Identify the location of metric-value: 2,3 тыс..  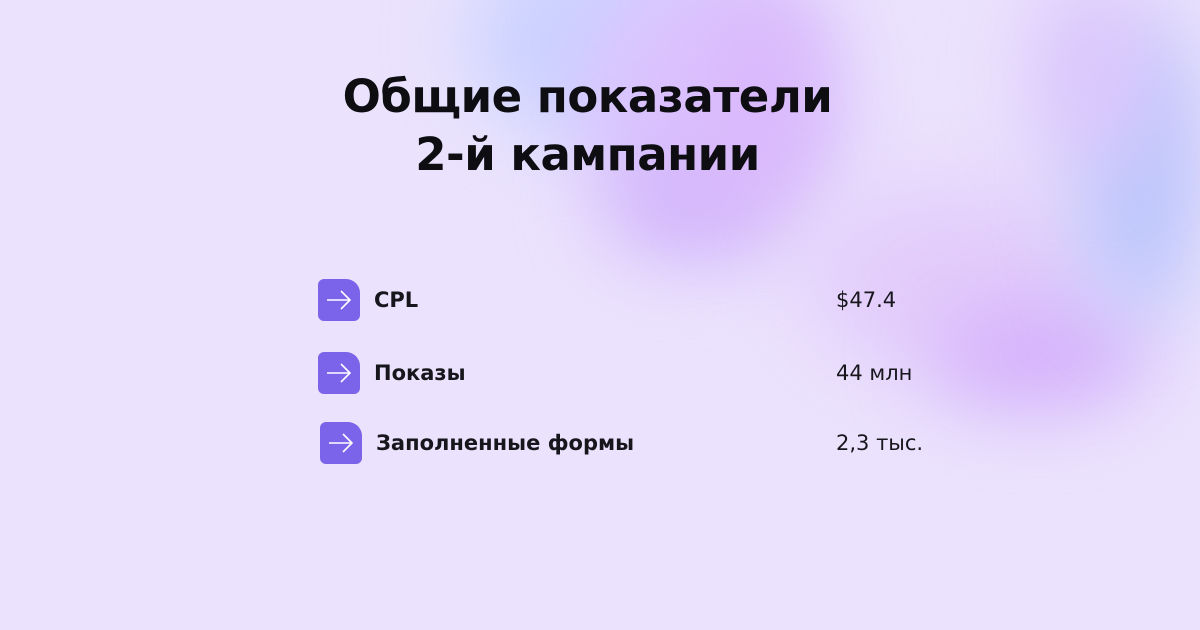
(880, 443).